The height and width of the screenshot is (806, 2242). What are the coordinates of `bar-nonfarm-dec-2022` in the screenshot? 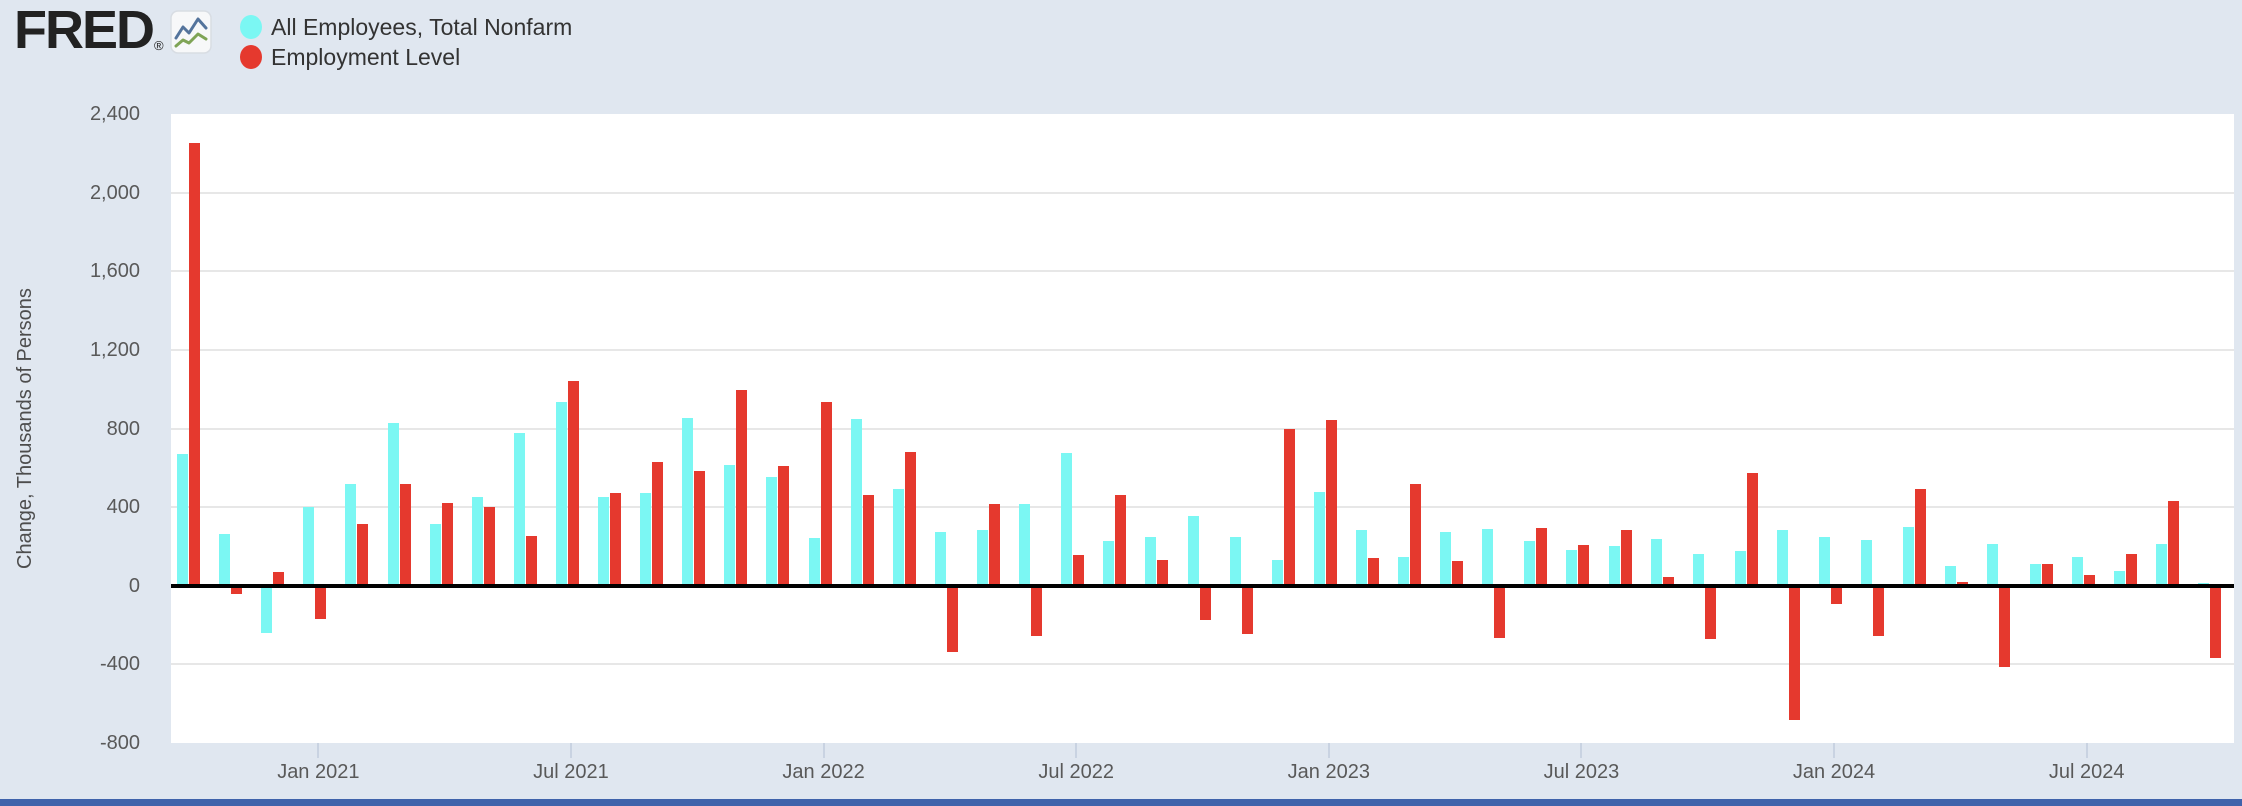 It's located at (1277, 573).